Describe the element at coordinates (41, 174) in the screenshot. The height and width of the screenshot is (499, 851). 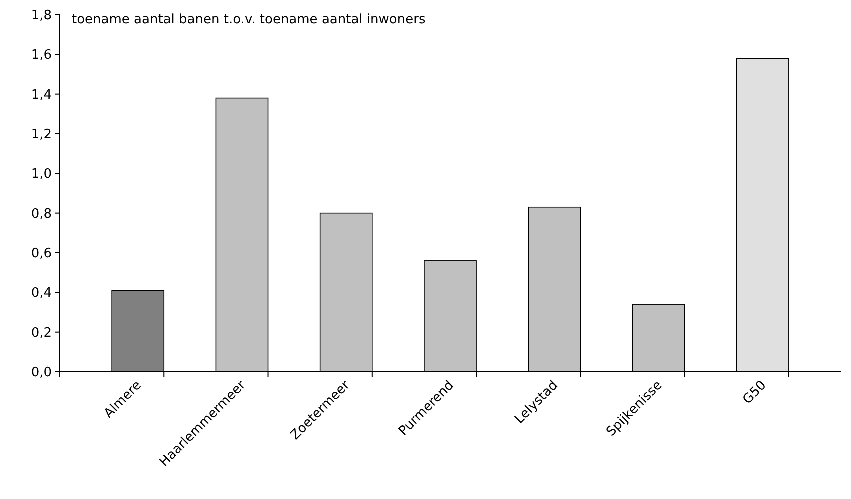
I see `y-tick-label: 1,0` at that location.